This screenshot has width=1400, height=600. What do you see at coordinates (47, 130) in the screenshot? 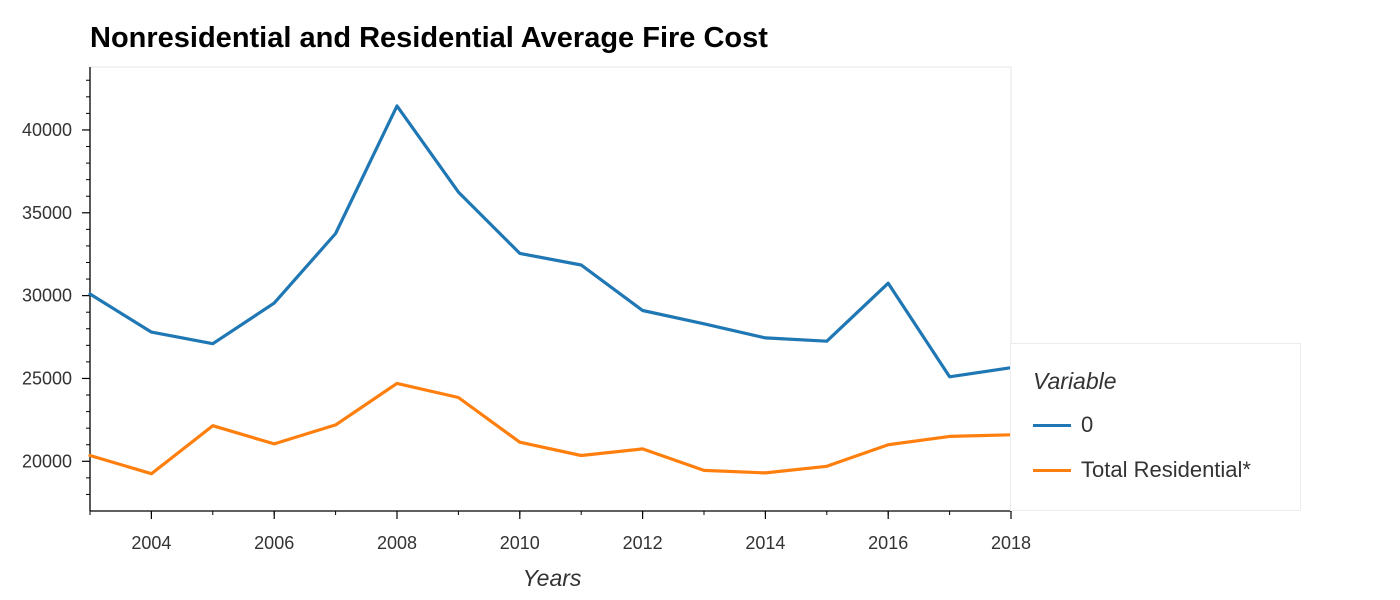
I see `y-tick-label: 40000` at bounding box center [47, 130].